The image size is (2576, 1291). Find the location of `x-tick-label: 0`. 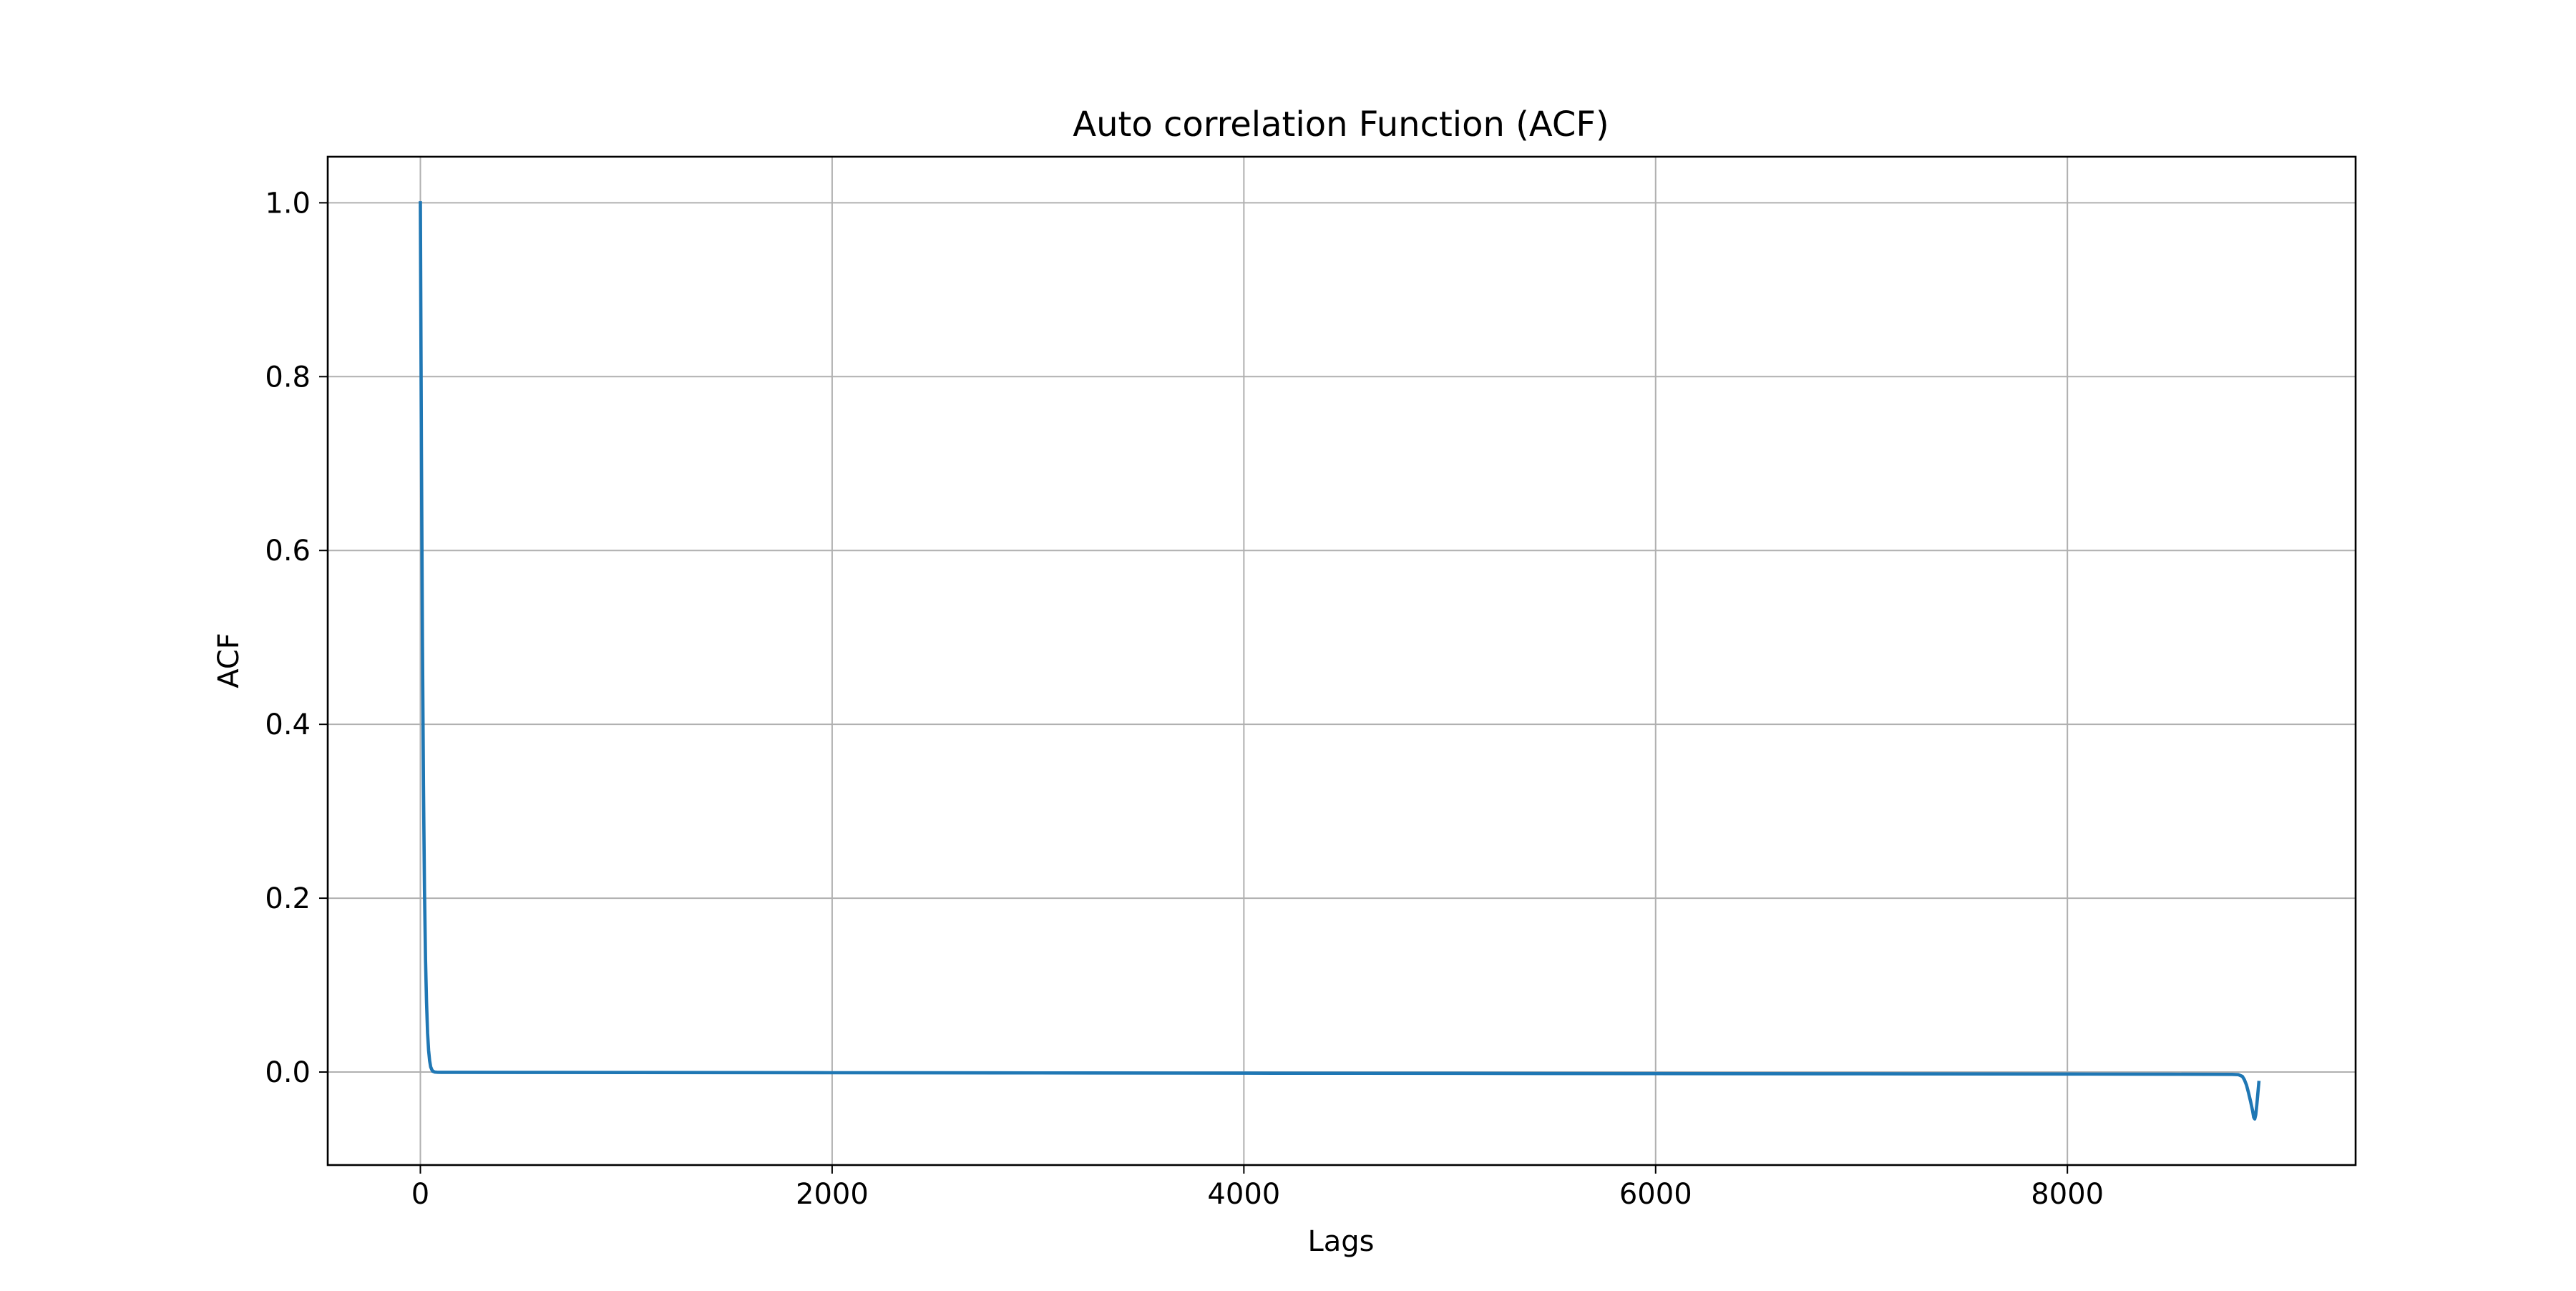

x-tick-label: 0 is located at coordinates (420, 1194).